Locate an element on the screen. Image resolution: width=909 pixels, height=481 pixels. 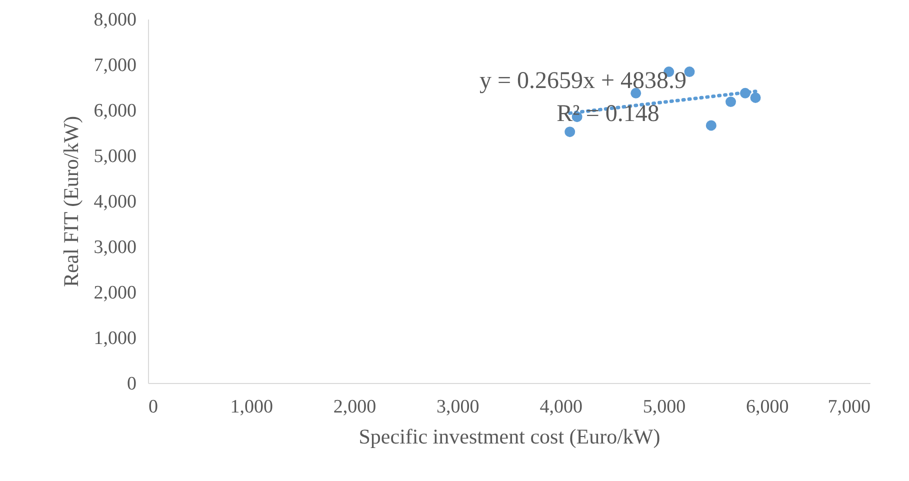
annotation: y = 0.2659x + 4838.9 is located at coordinates (583, 81).